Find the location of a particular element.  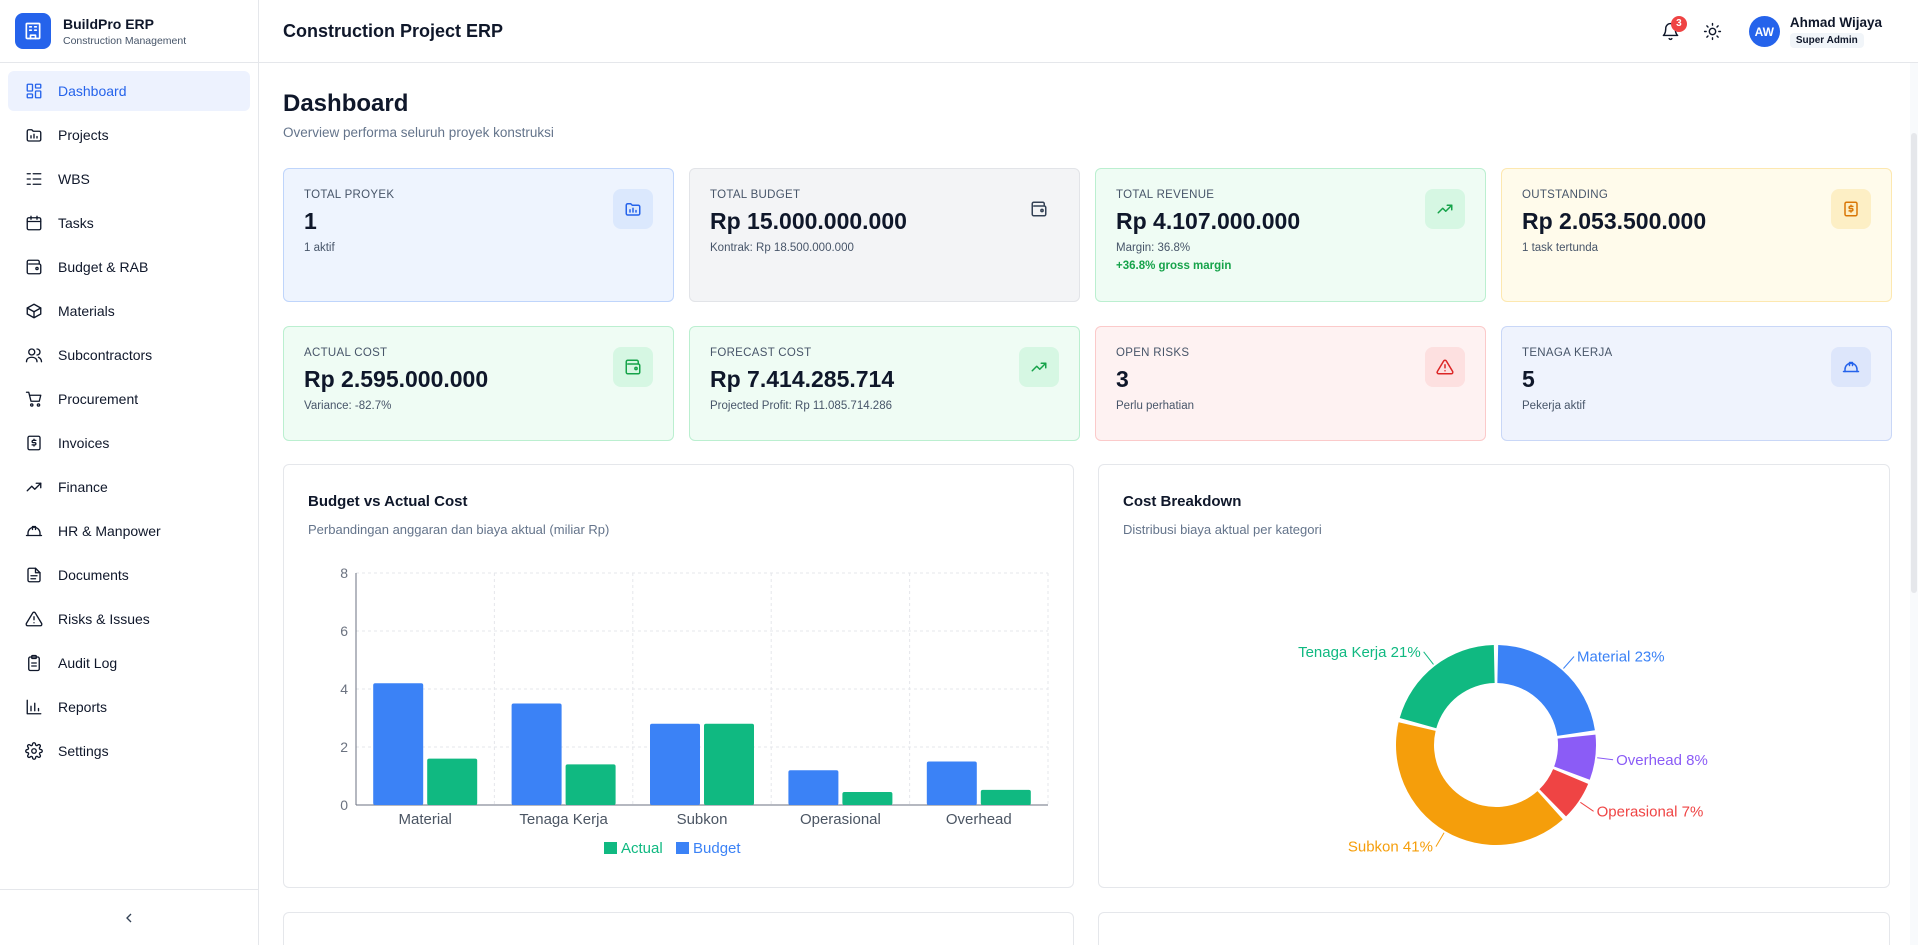

sidebar-item-label: Tasks is located at coordinates (76, 223).